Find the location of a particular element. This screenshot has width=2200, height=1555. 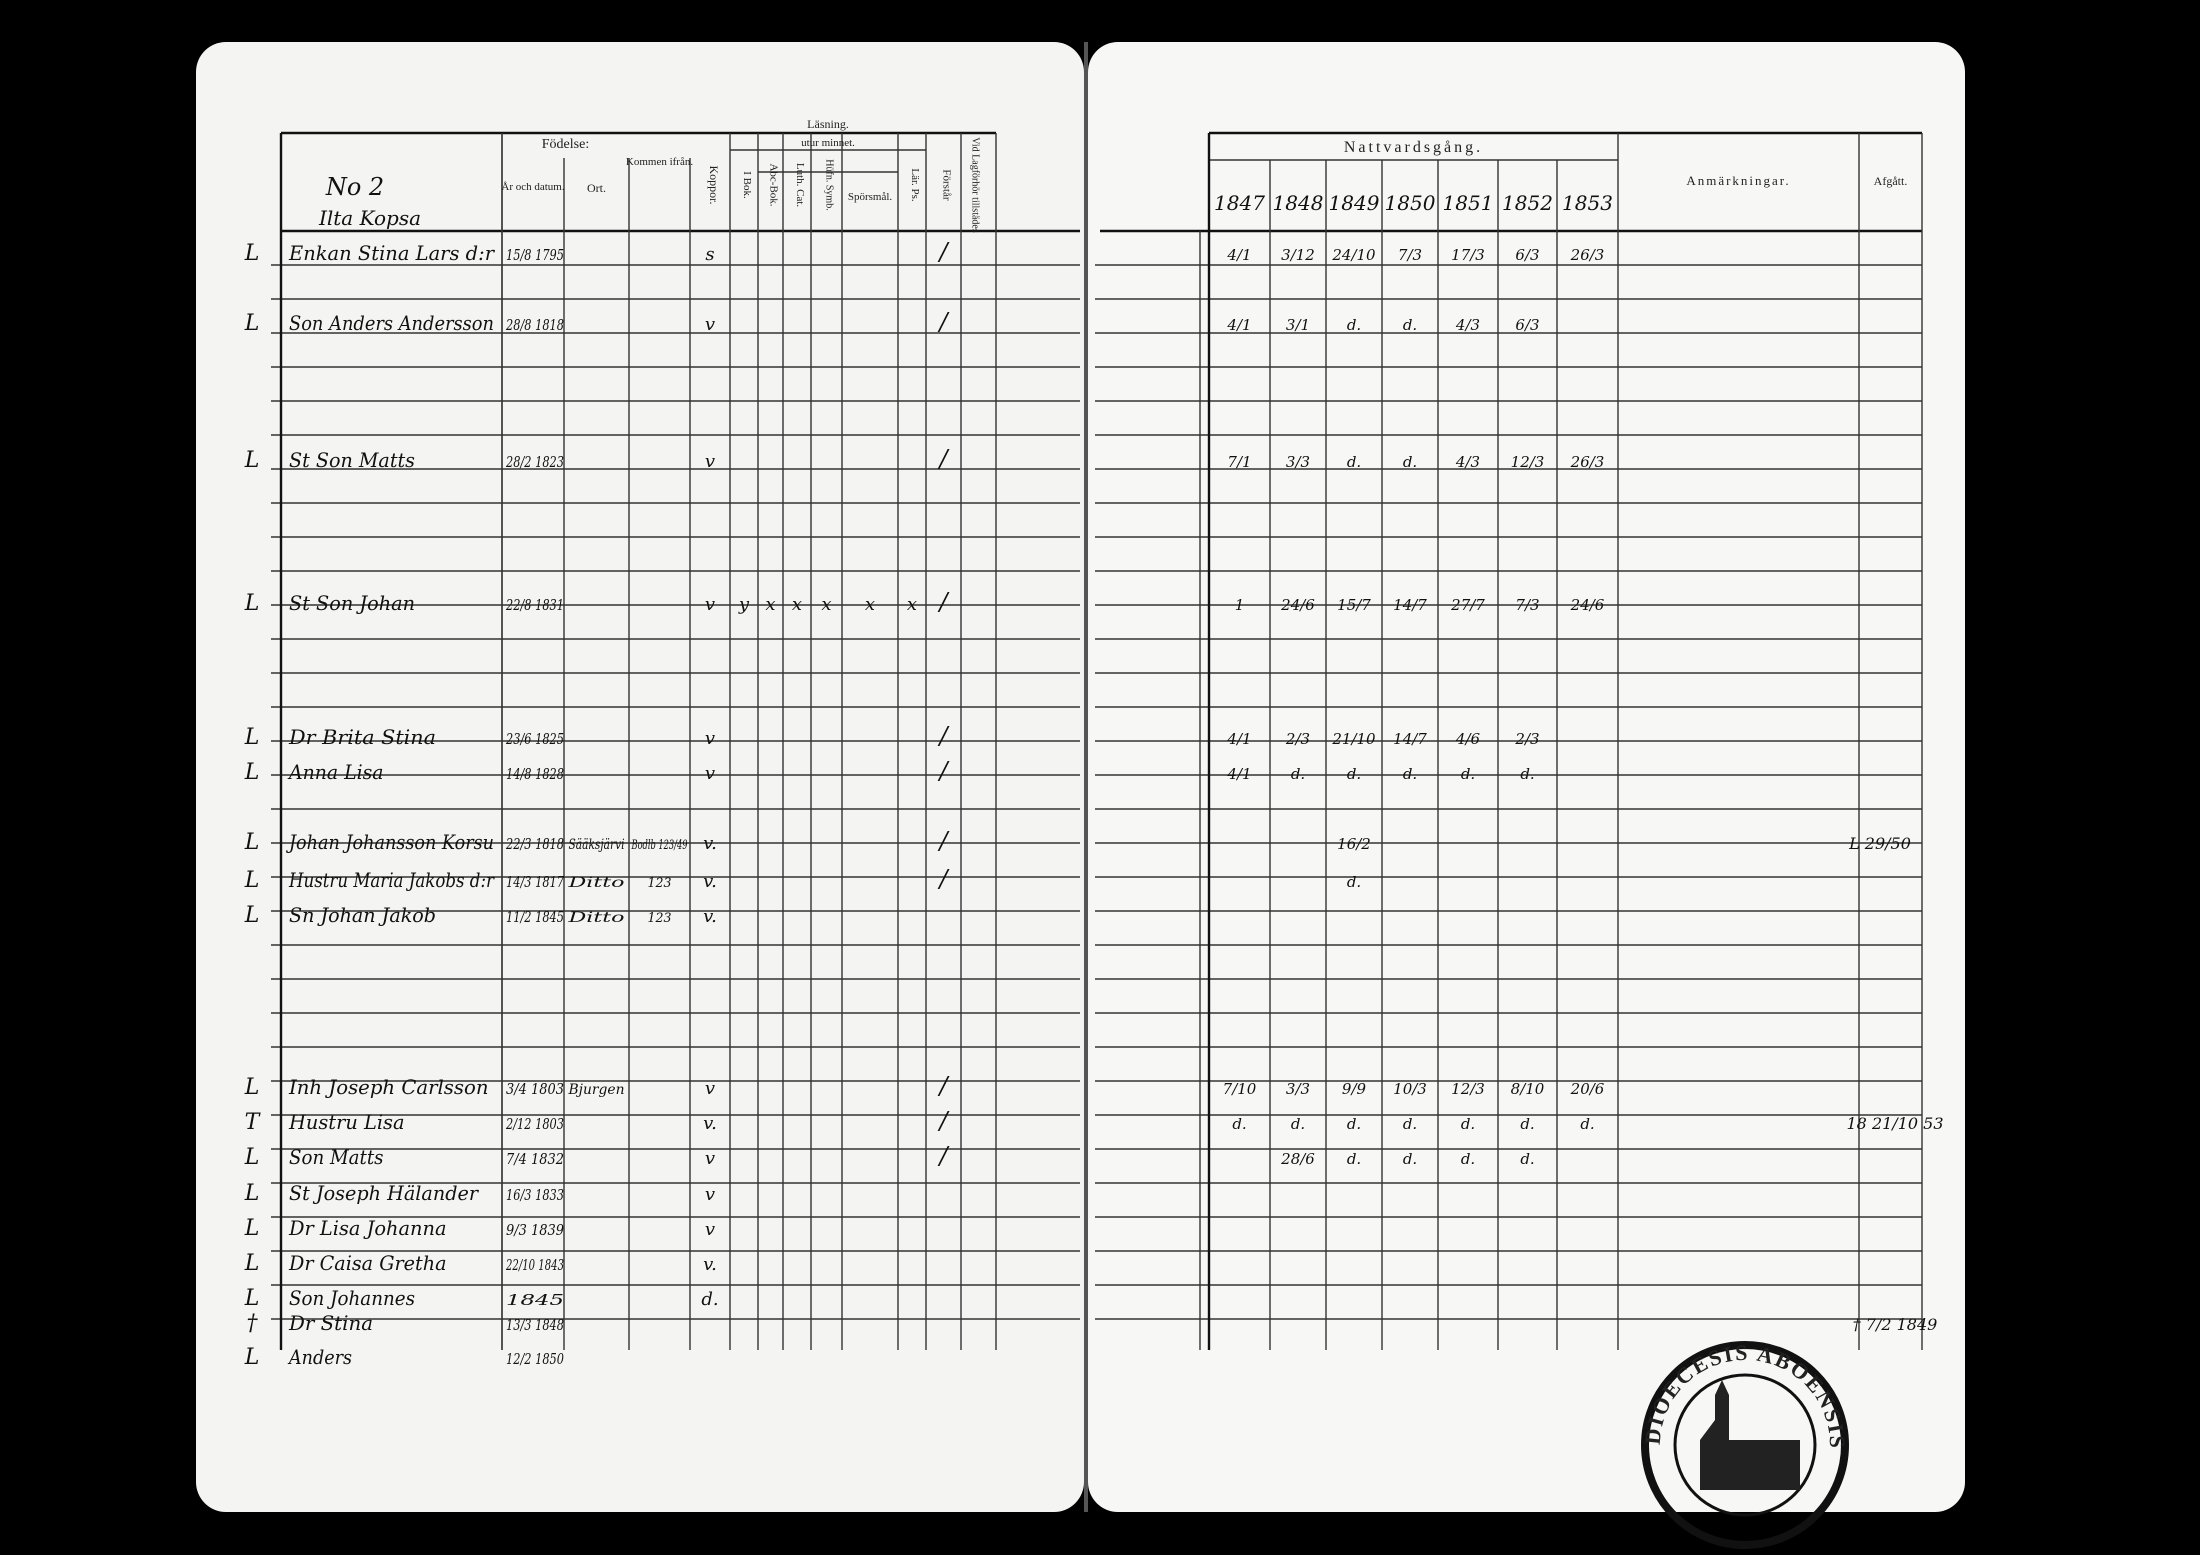

handwritten-entry: 26/3 is located at coordinates (1587, 462).